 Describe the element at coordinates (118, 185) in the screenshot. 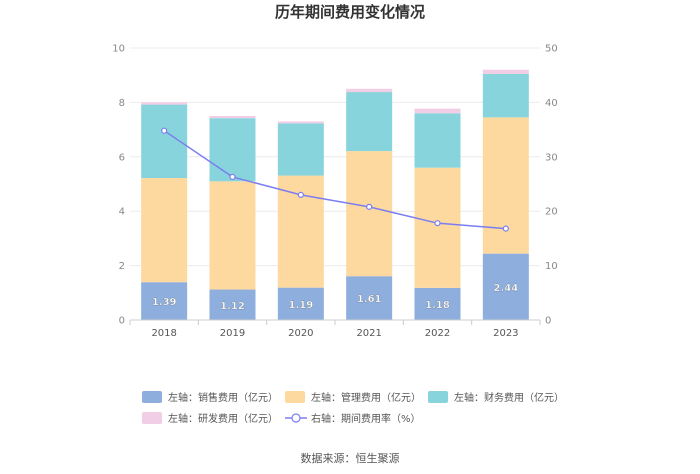

I see `left-axis-ticks: 0 2 4 6 8 10` at that location.